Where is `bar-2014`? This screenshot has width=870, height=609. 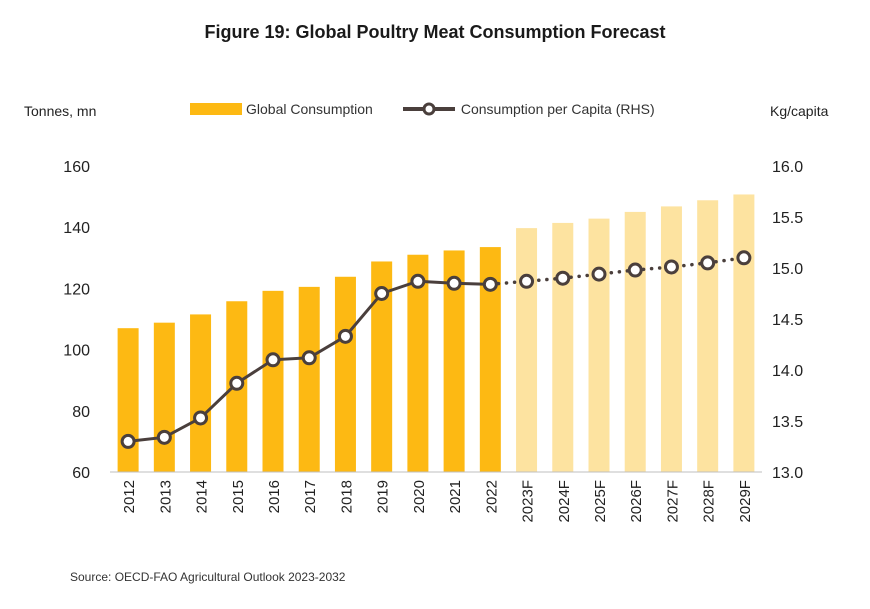
bar-2014 is located at coordinates (201, 393).